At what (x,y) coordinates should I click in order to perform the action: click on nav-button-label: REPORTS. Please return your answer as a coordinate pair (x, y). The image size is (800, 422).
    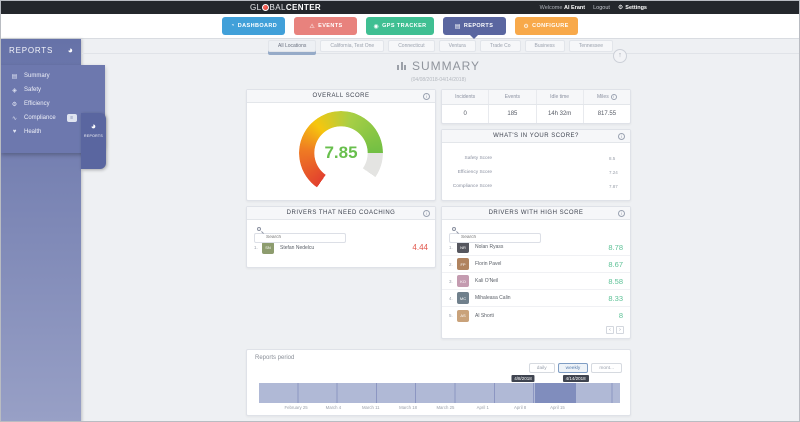
    Looking at the image, I should click on (478, 26).